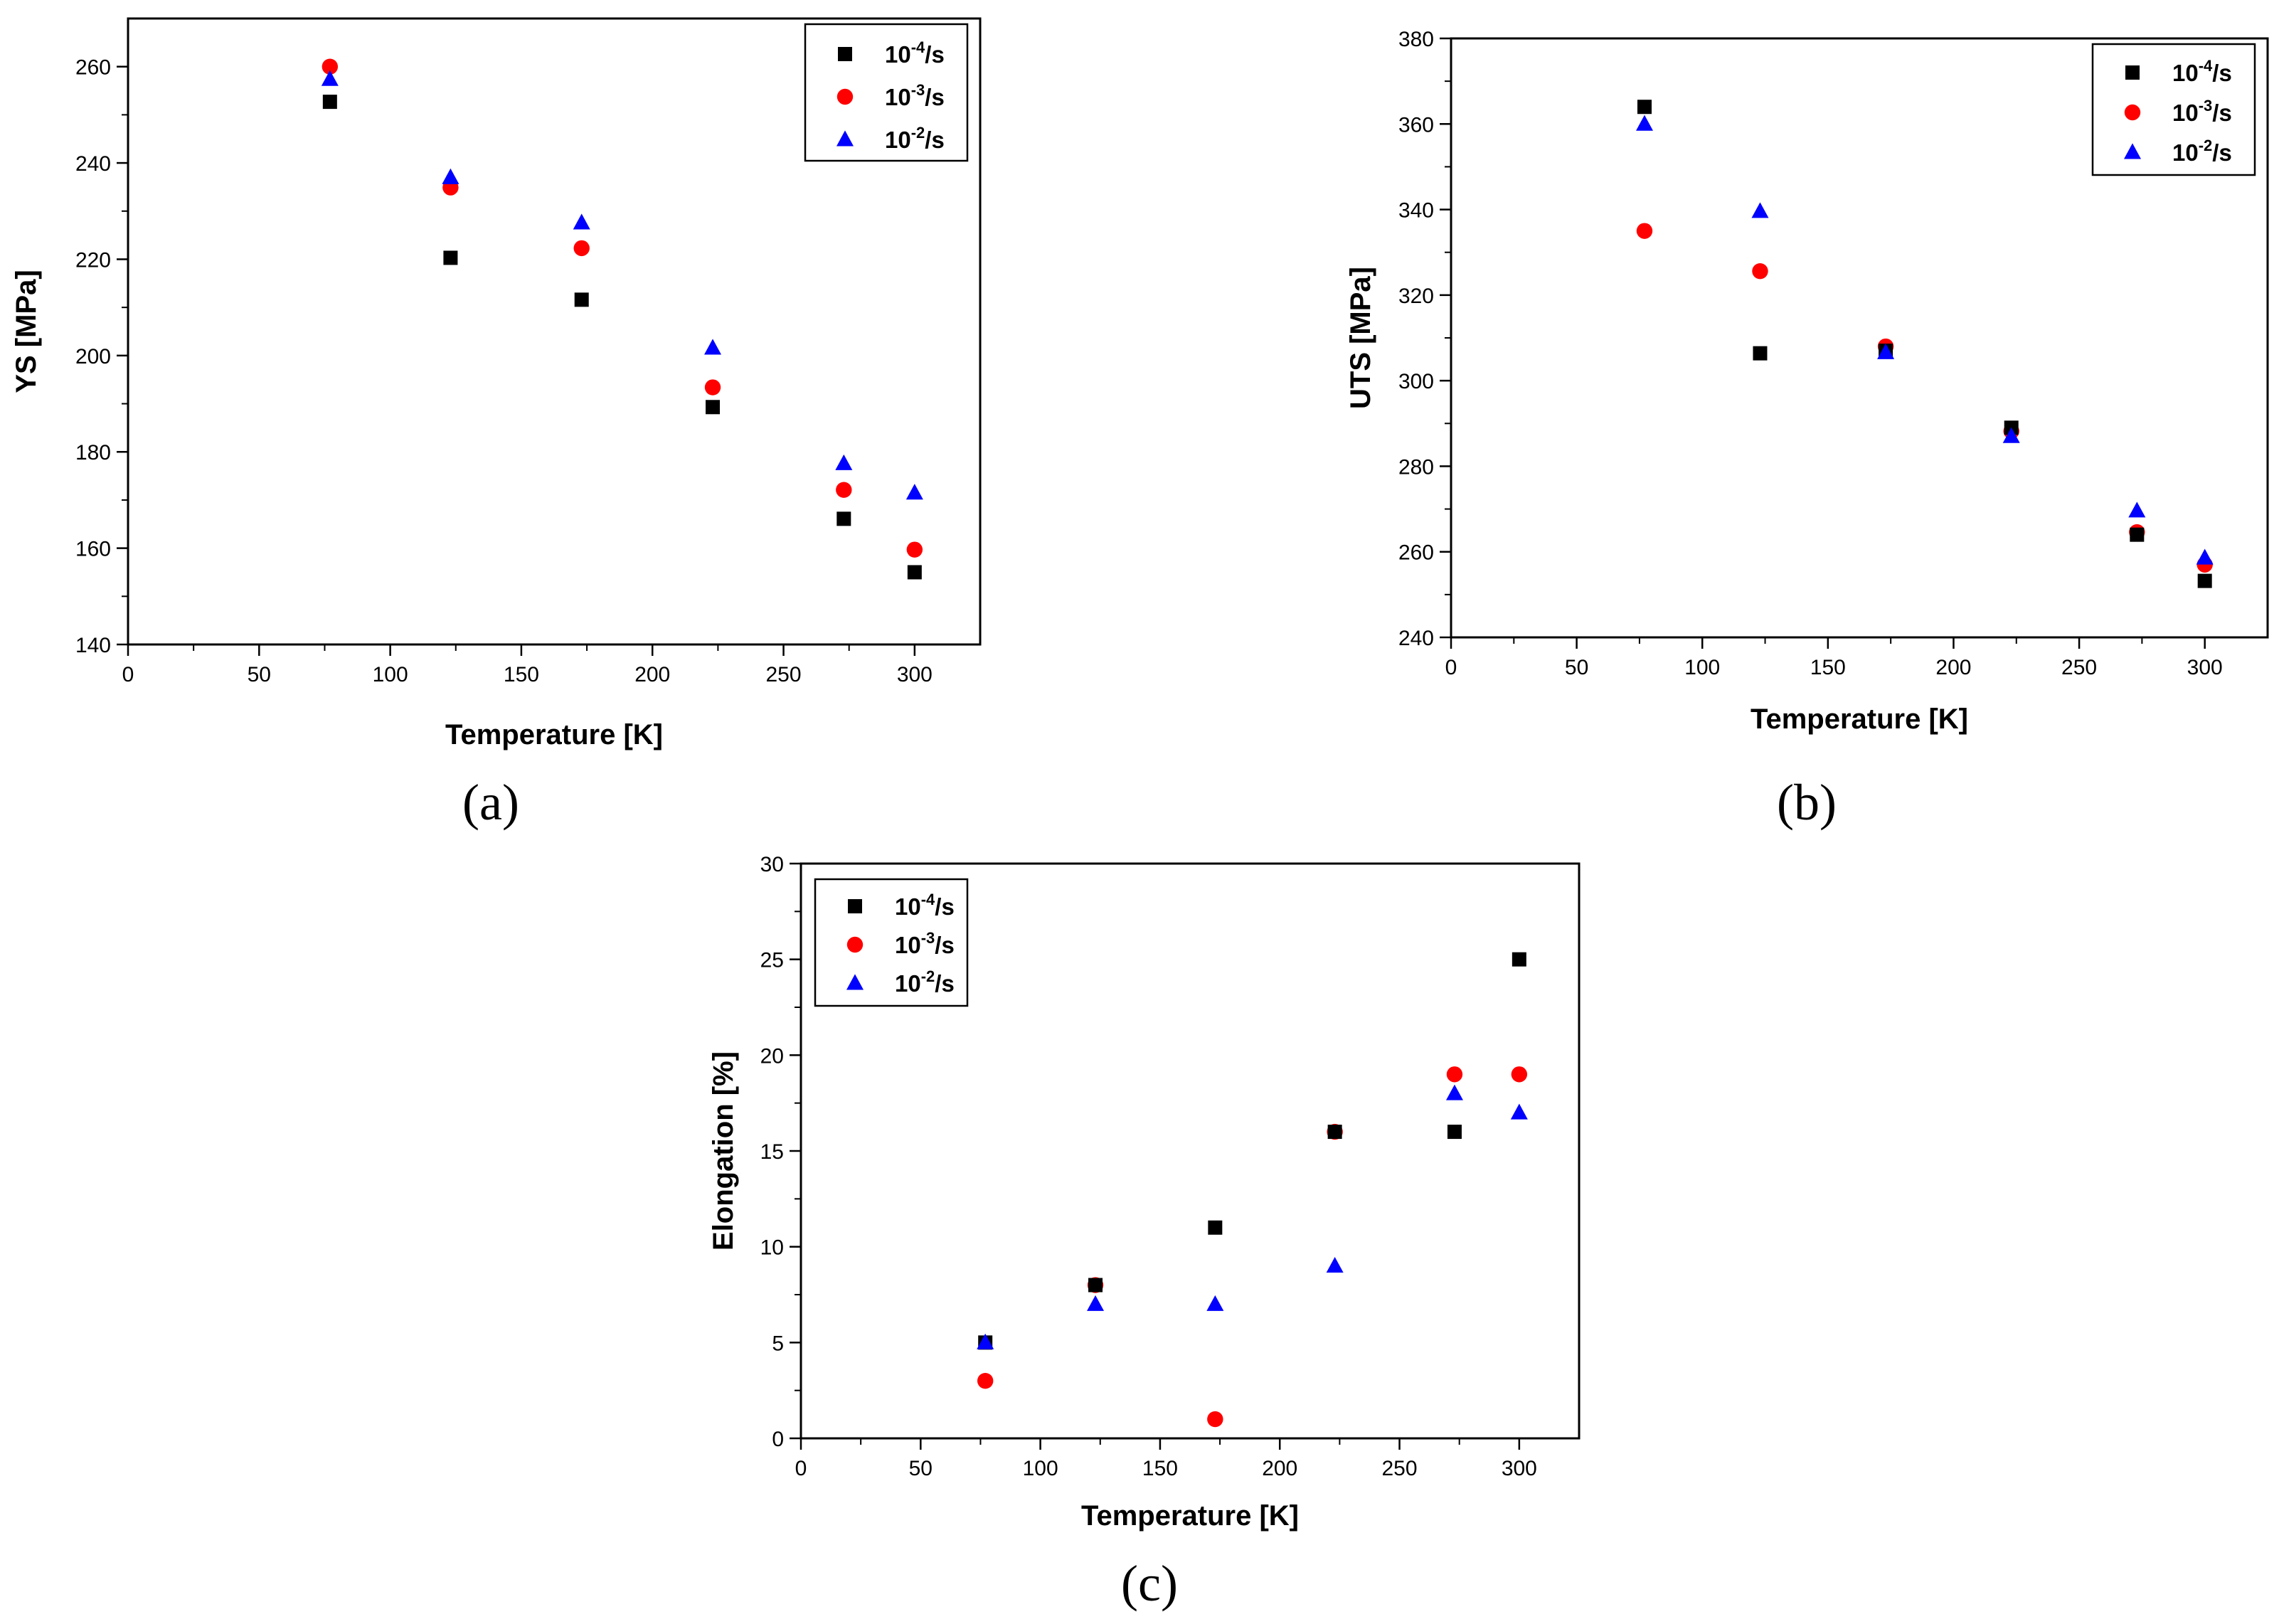  I want to click on y-tick-label: 160, so click(93, 549).